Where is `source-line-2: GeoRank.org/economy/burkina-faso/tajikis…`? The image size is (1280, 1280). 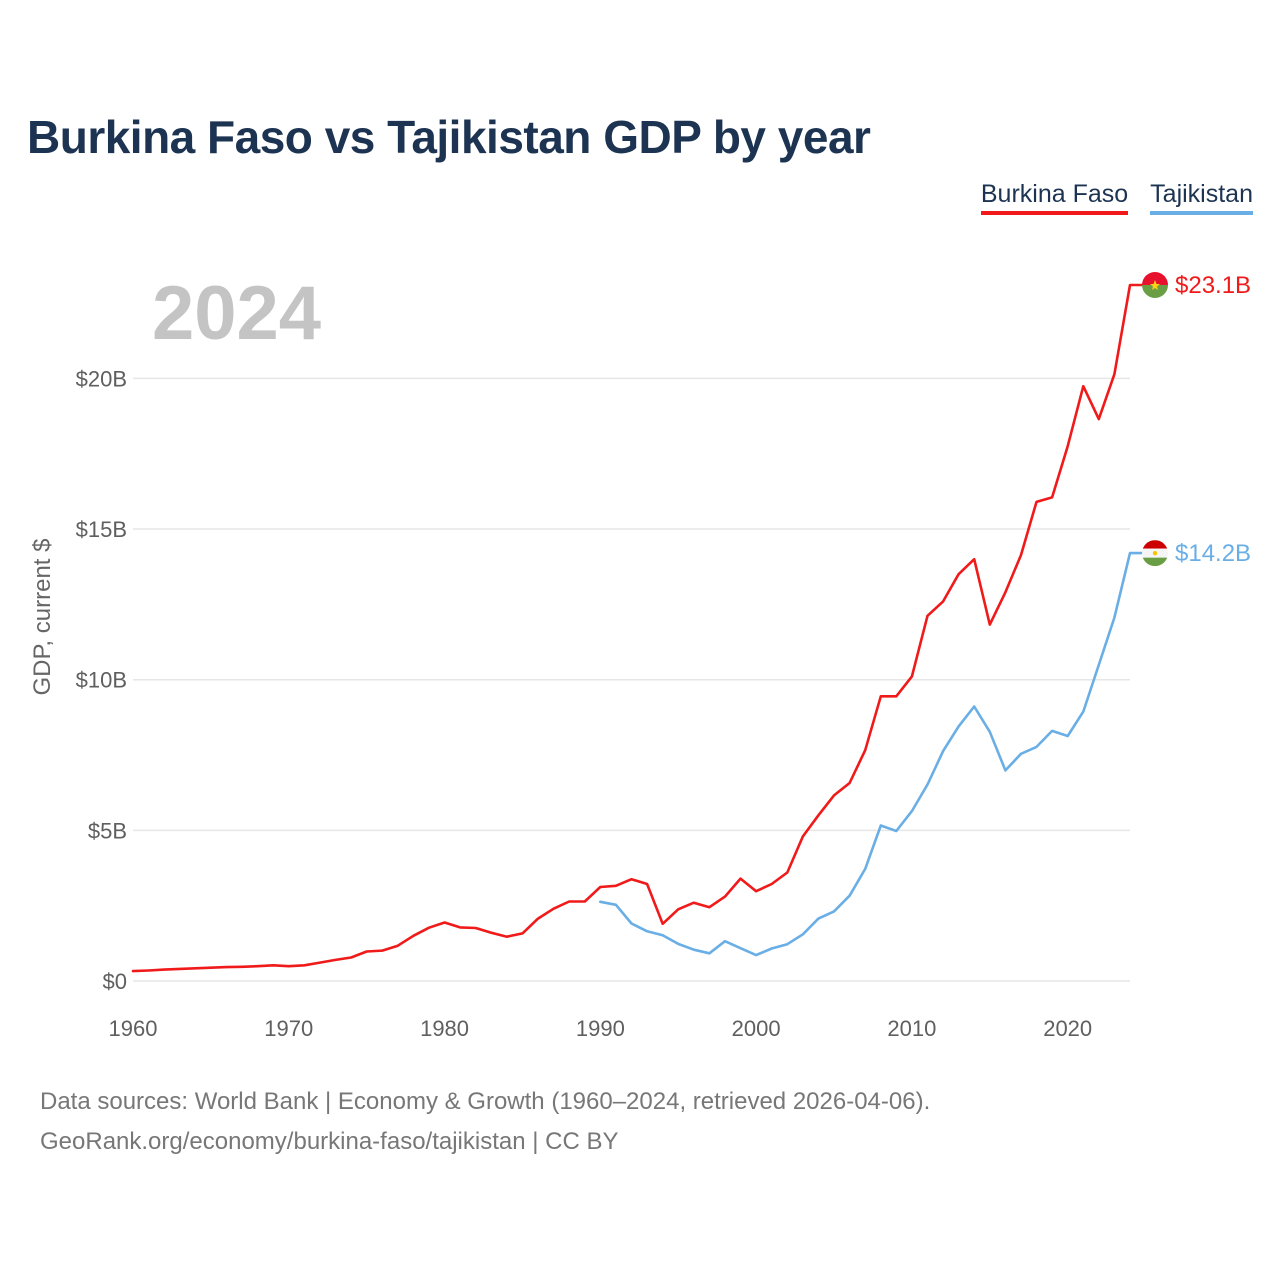
source-line-2: GeoRank.org/economy/burkina-faso/tajikis… is located at coordinates (329, 1141).